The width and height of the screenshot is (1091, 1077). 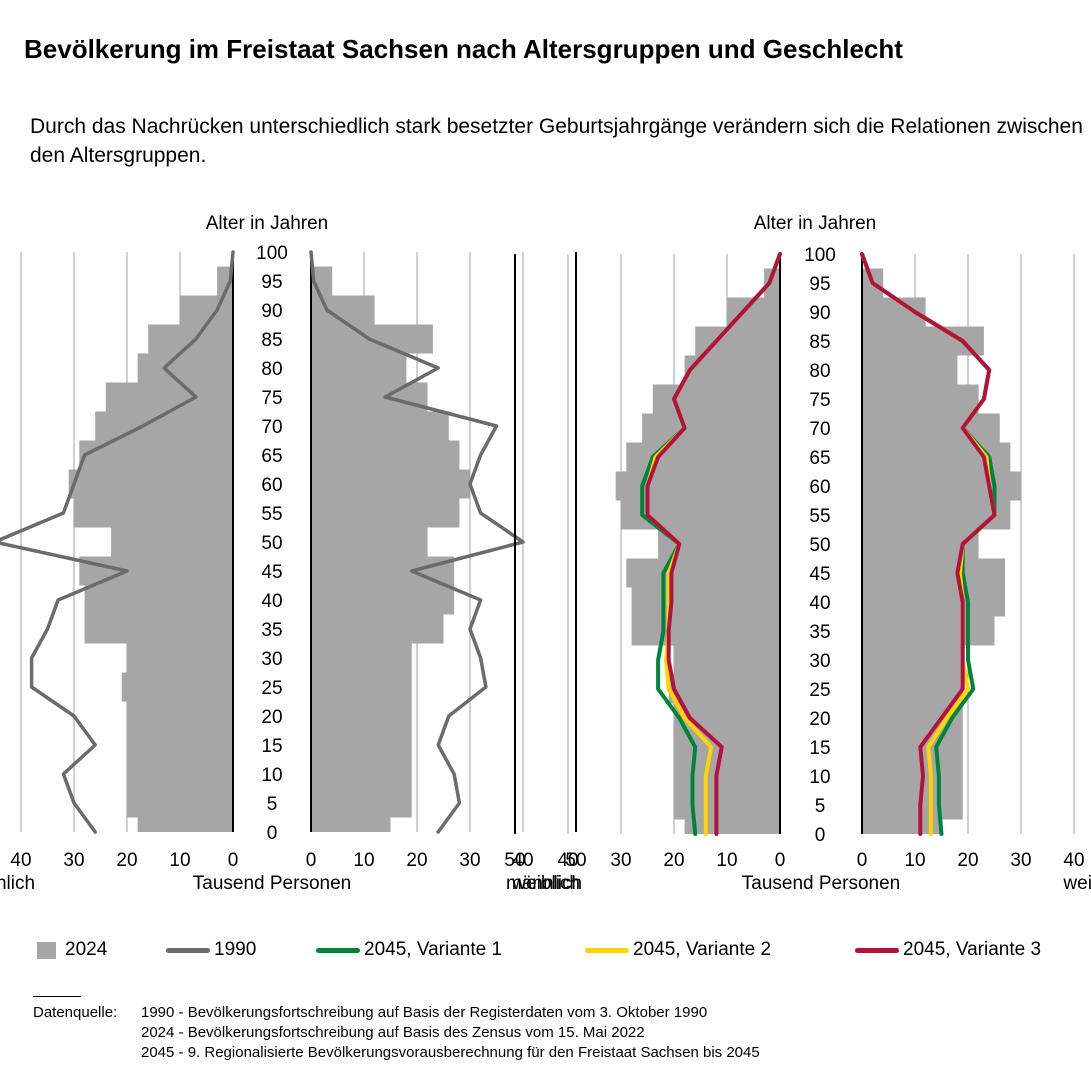 I want to click on age-tick-label: 50, so click(x=271, y=543).